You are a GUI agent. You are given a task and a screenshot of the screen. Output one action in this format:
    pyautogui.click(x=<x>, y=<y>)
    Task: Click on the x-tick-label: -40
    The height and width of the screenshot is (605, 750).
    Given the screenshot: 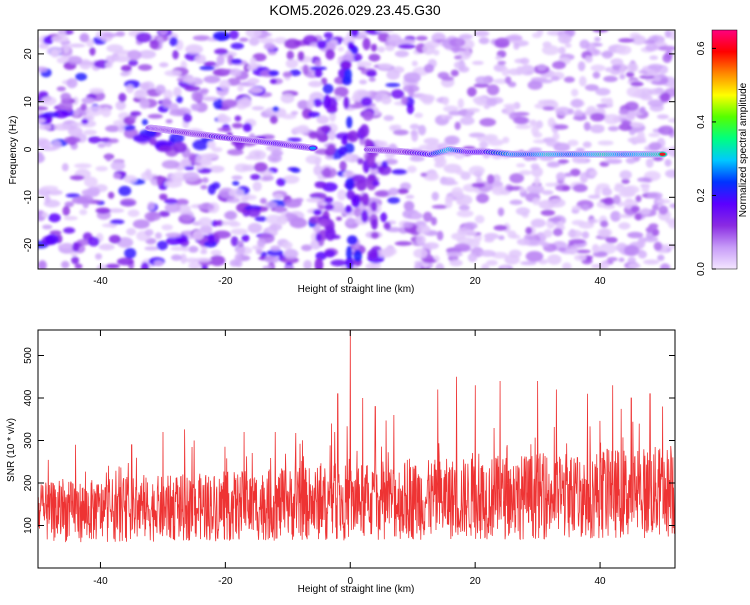 What is the action you would take?
    pyautogui.click(x=100, y=281)
    